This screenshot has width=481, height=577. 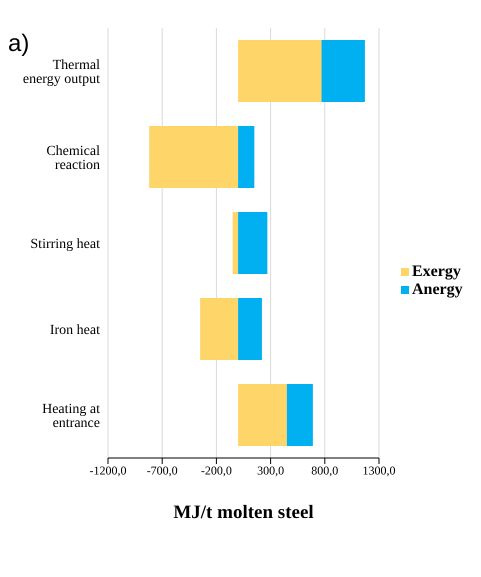 What do you see at coordinates (436, 272) in the screenshot?
I see `legend-label: Exergy` at bounding box center [436, 272].